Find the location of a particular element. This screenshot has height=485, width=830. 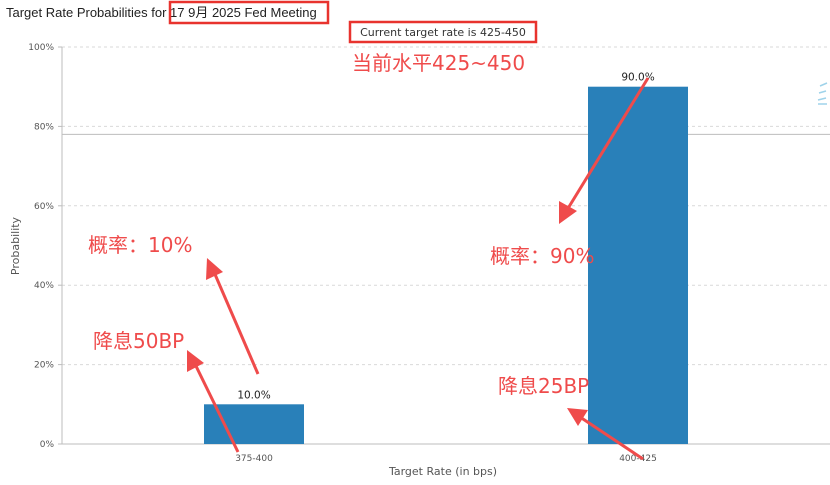

y-tick-label: 0% is located at coordinates (47, 445).